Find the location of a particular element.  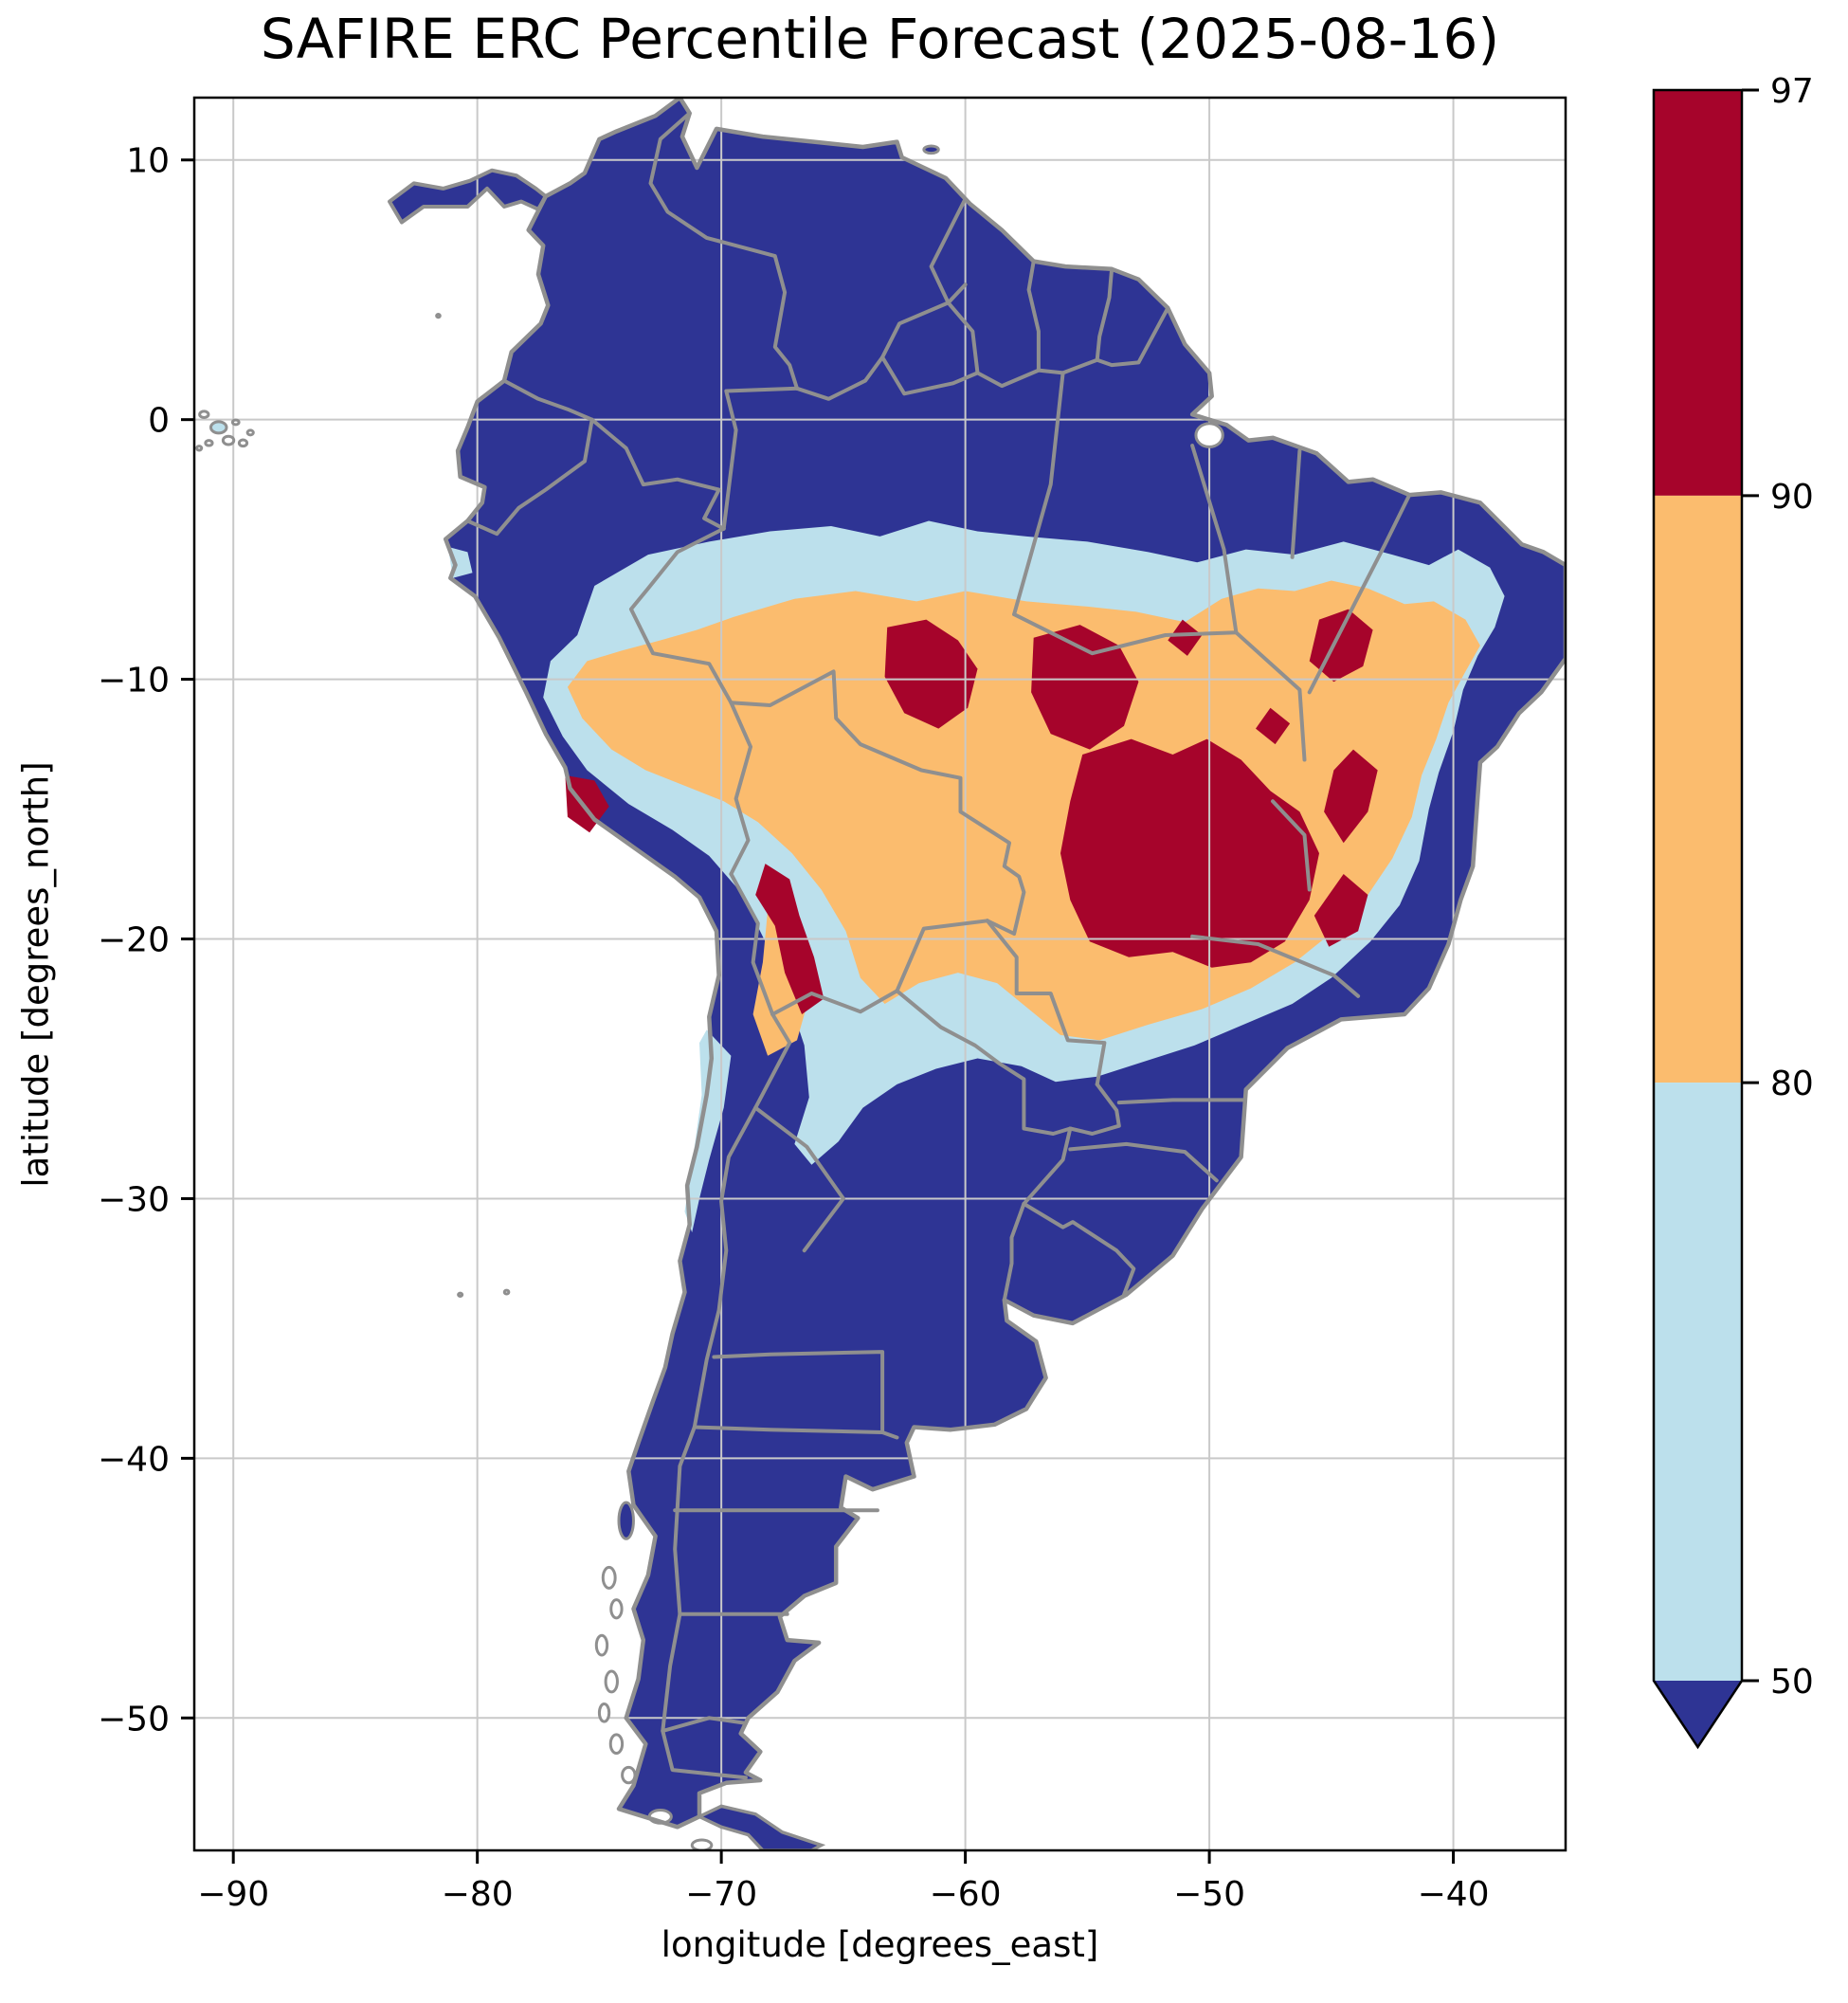

panama-fill is located at coordinates (468, 197).